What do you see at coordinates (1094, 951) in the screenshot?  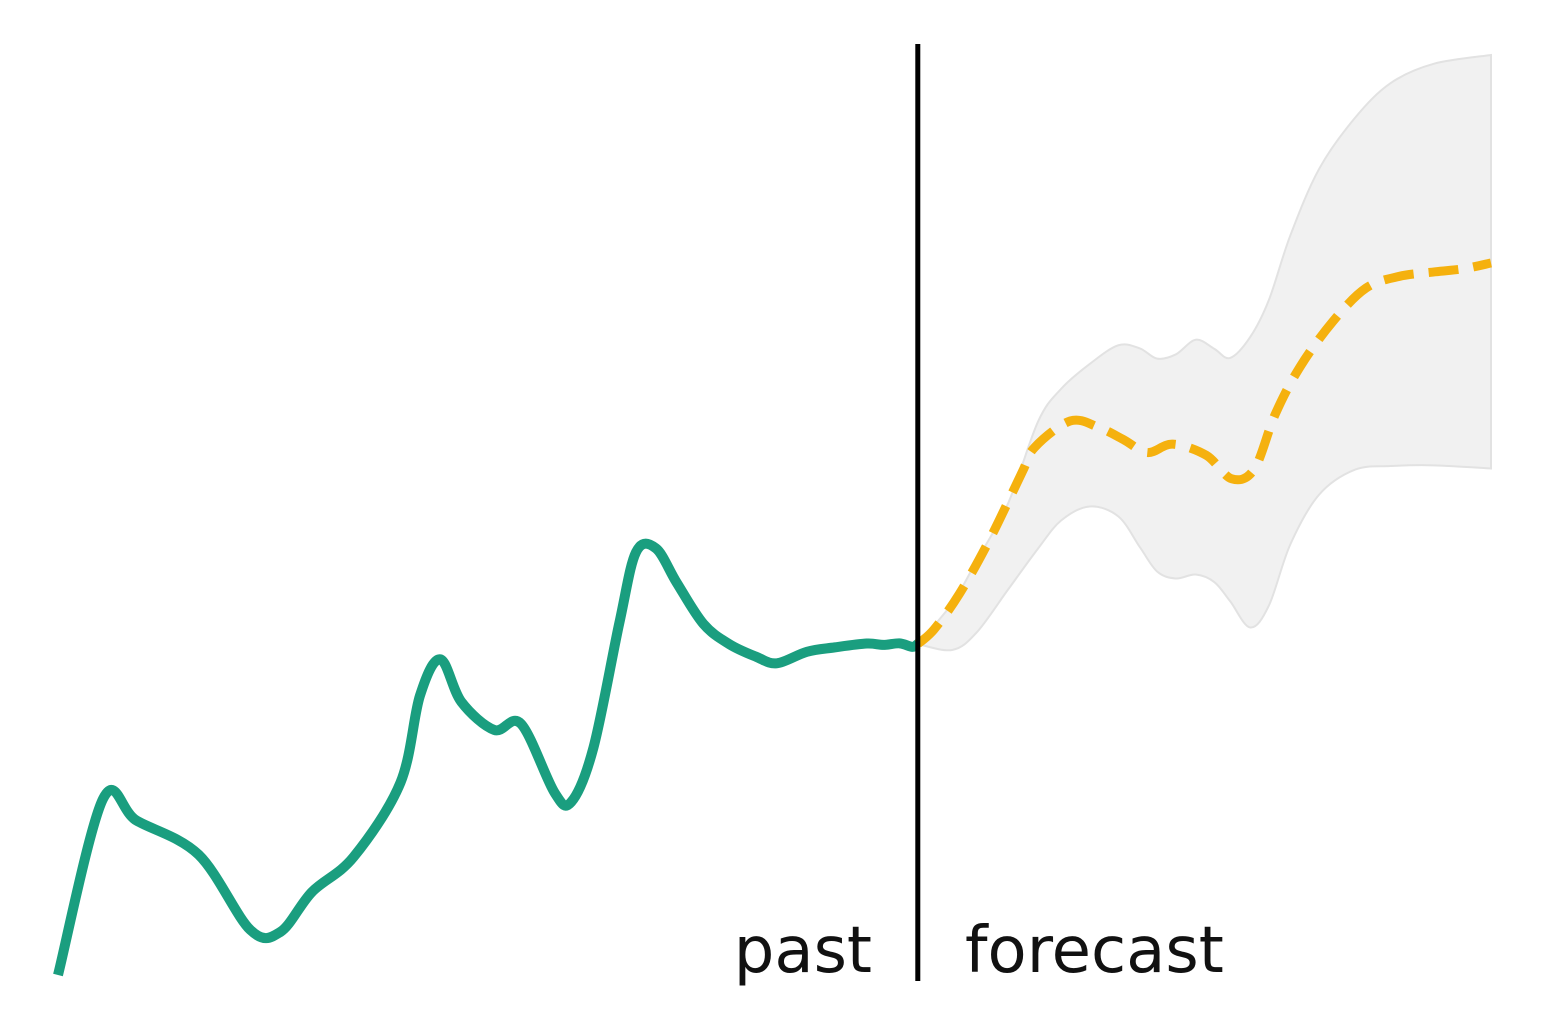 I see `forecast-region-label: forecast` at bounding box center [1094, 951].